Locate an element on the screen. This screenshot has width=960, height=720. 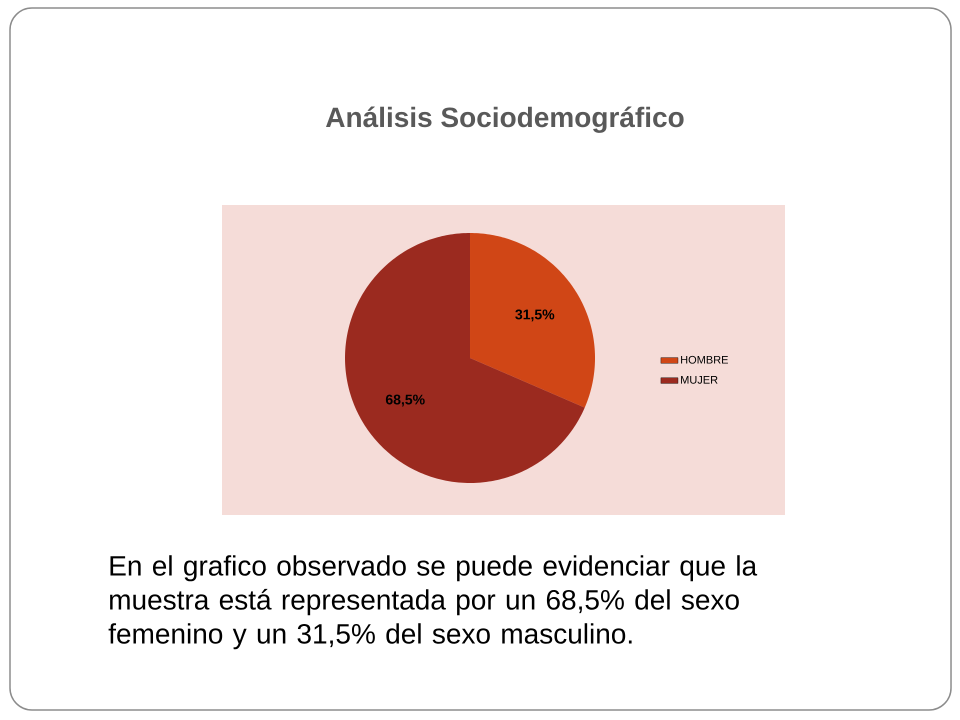
legend-label: MUJER is located at coordinates (699, 380).